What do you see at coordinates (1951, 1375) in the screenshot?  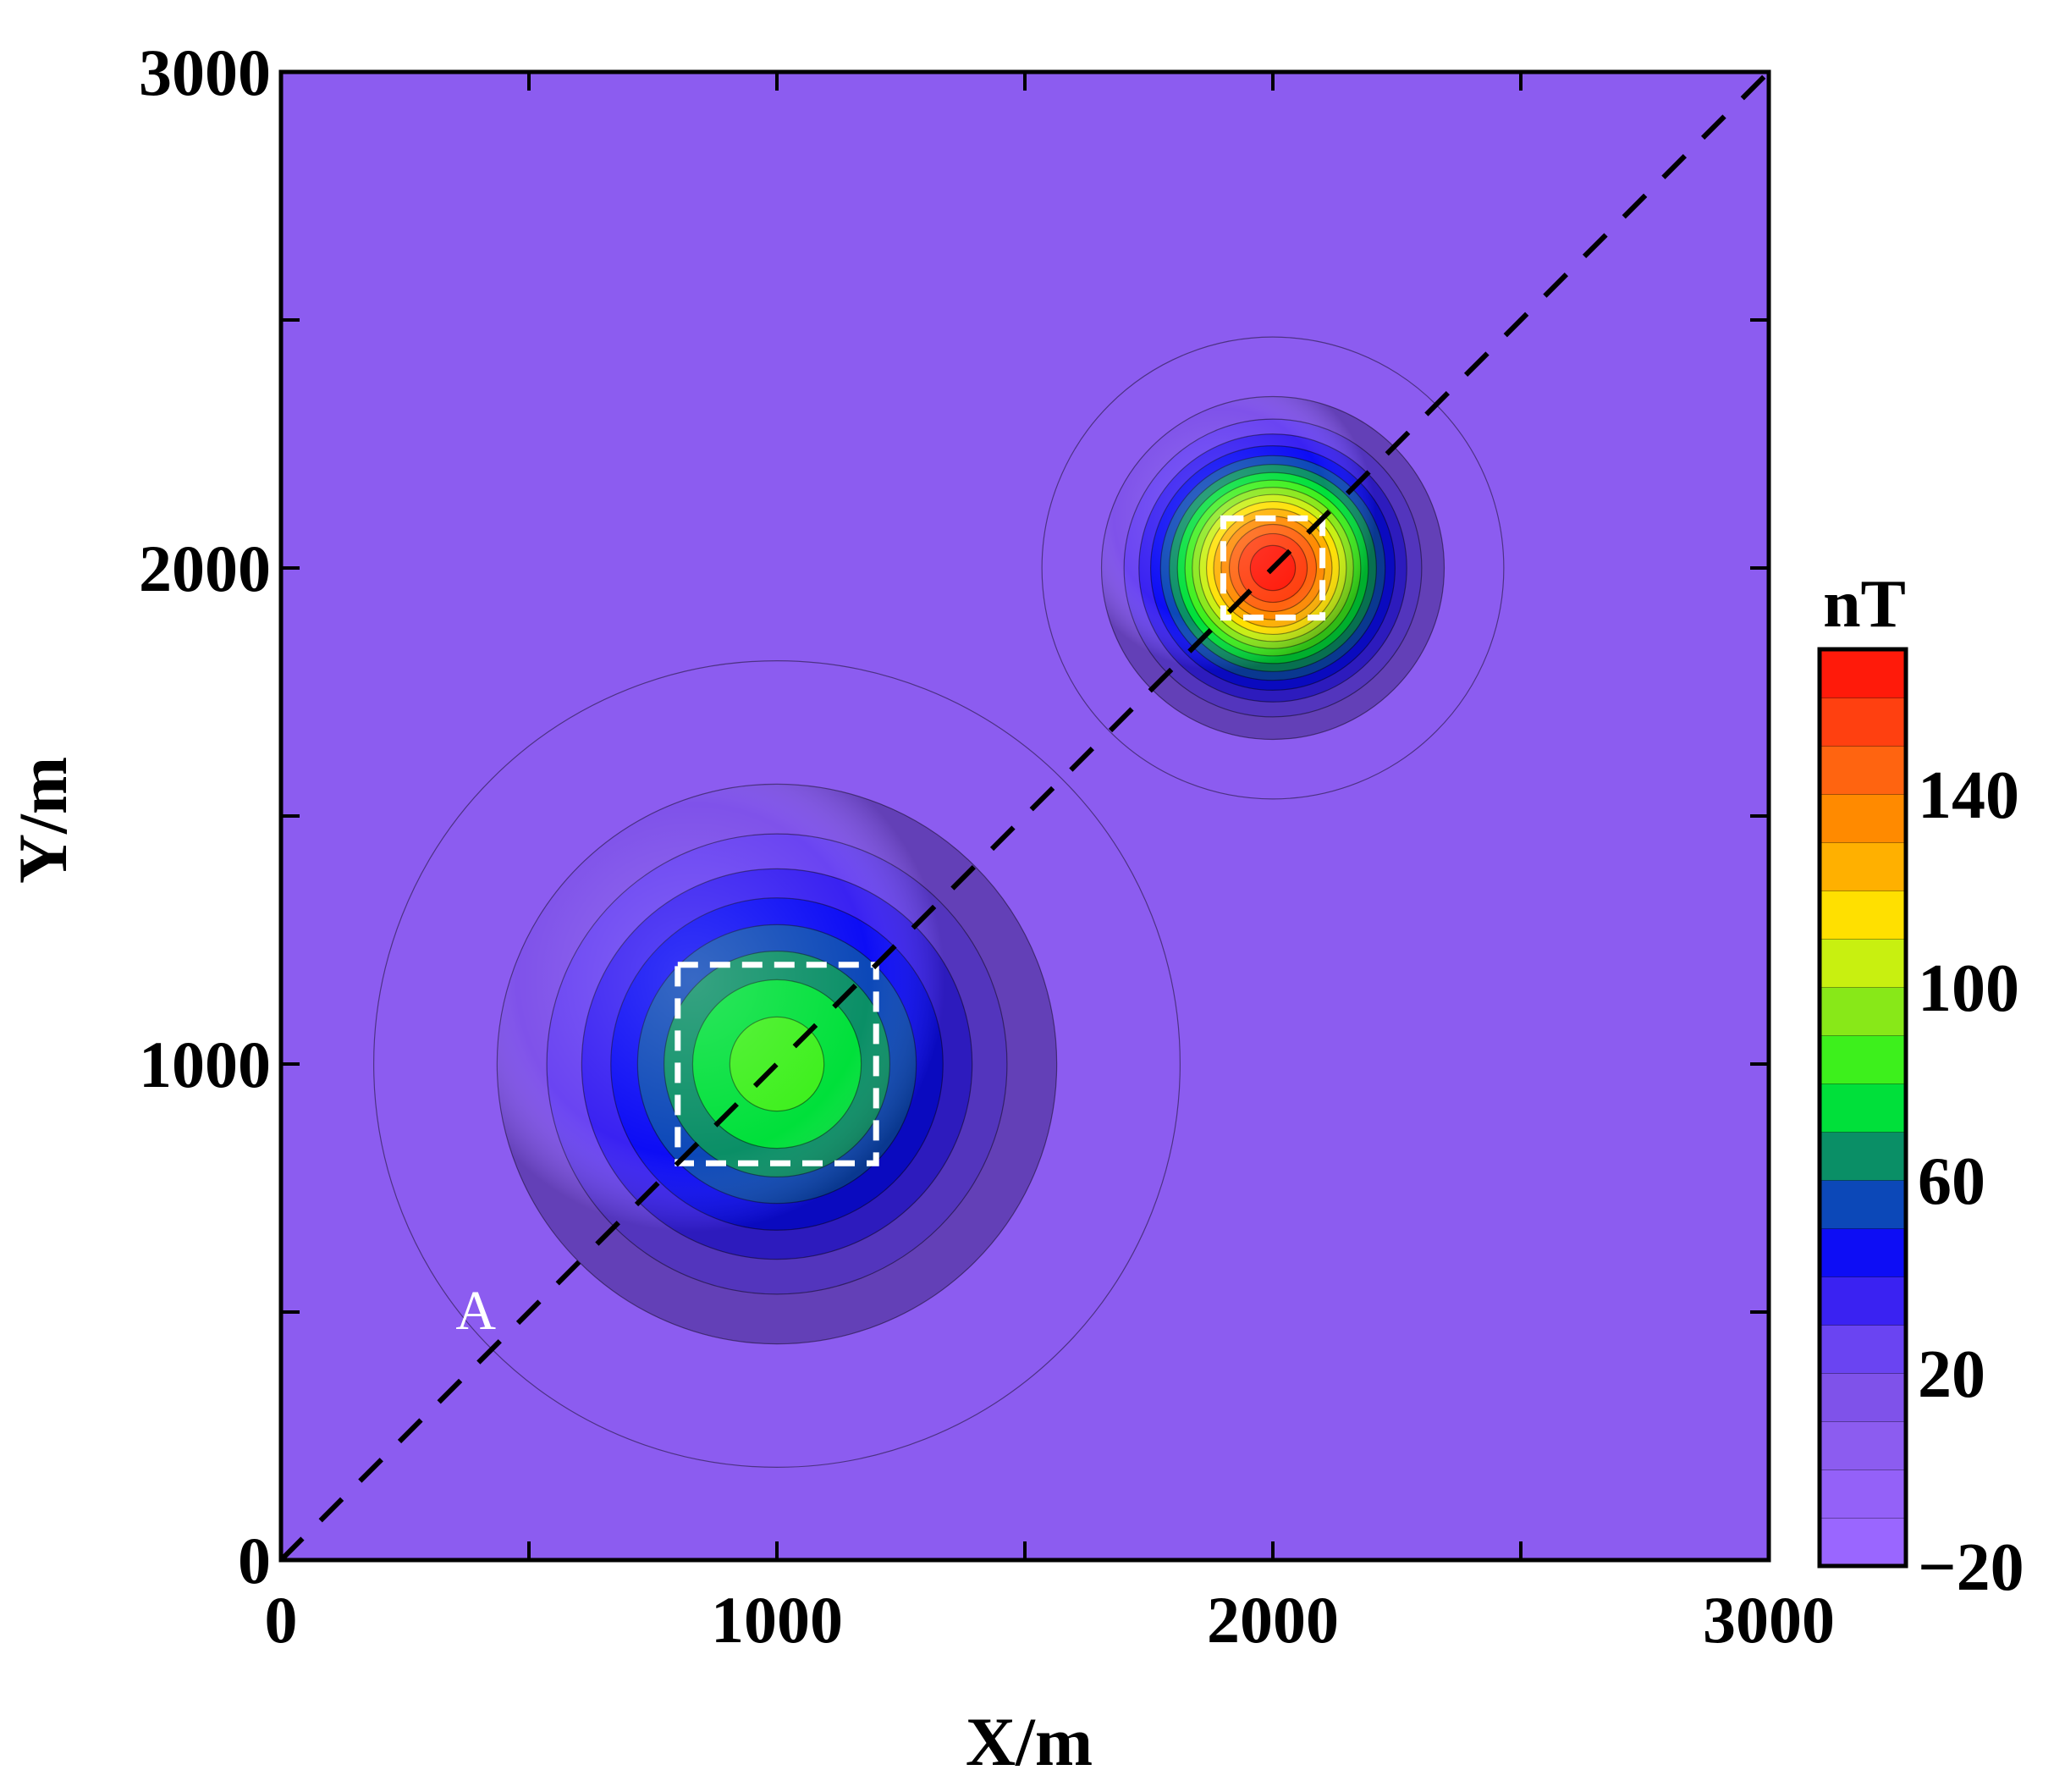 I see `colorbar-tick-label: 20` at bounding box center [1951, 1375].